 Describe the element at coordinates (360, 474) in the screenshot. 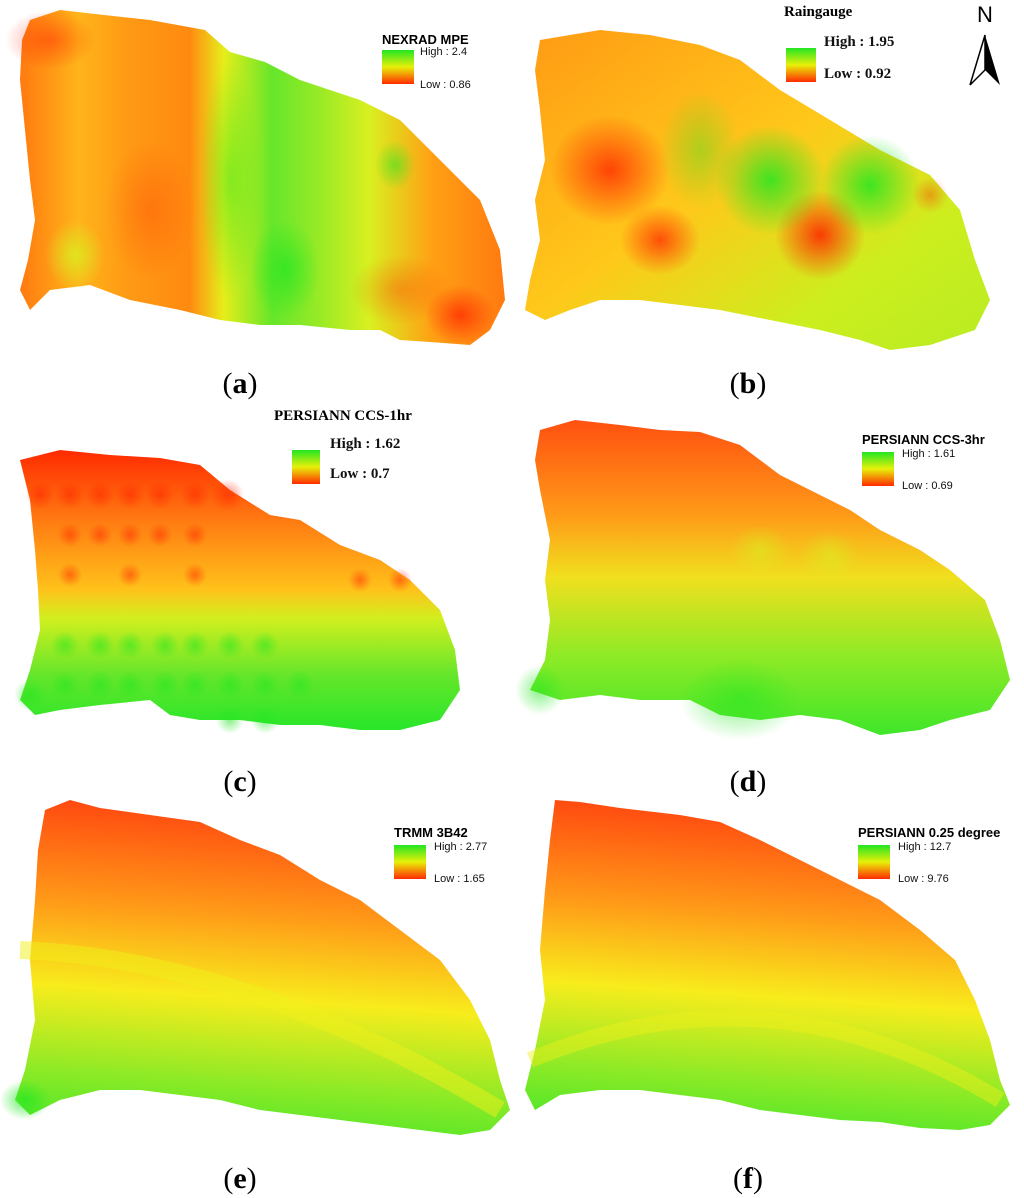

I see `legend-low-label: Low : 0.7` at that location.